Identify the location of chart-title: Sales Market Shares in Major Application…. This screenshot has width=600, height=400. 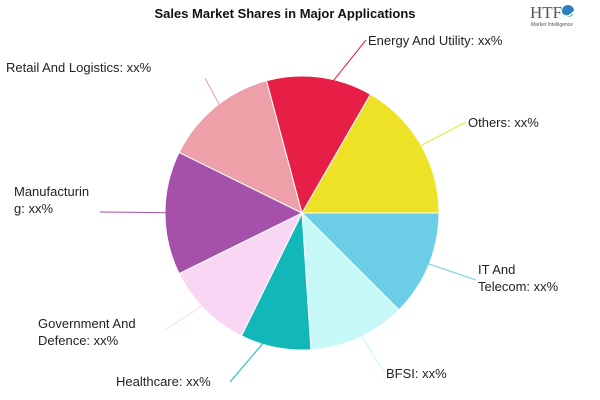
(284, 13).